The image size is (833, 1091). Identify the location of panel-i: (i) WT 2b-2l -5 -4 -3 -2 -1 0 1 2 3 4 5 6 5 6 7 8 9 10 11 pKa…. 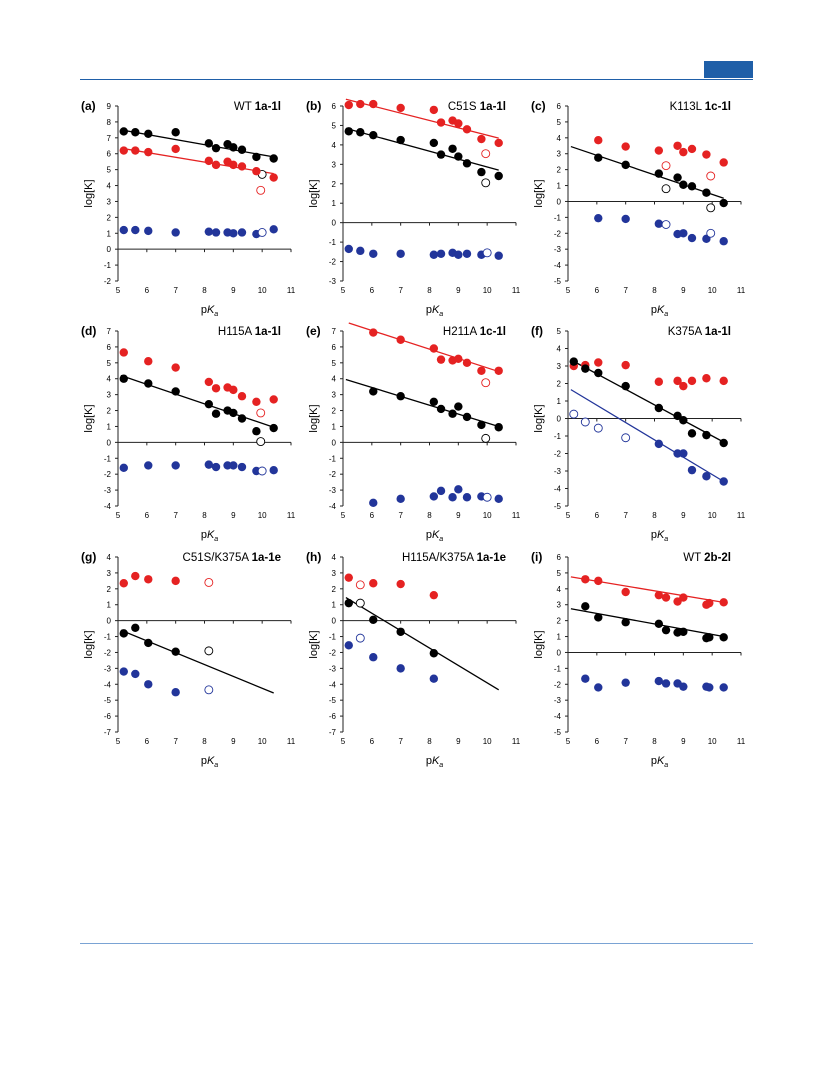
(638, 659).